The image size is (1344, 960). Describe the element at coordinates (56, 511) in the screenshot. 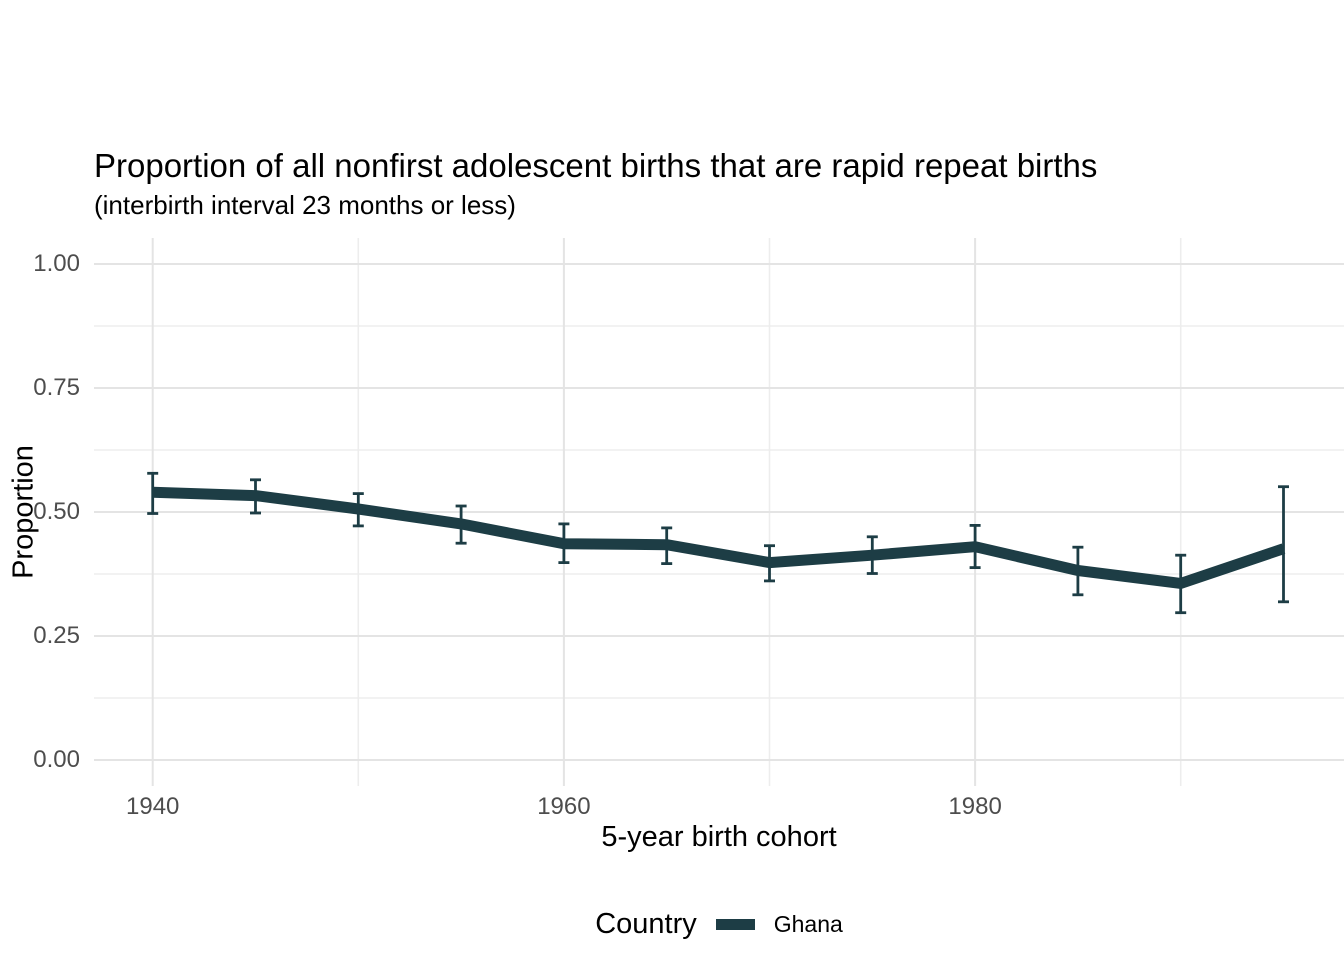

I see `y-tick-label: 0.50` at that location.